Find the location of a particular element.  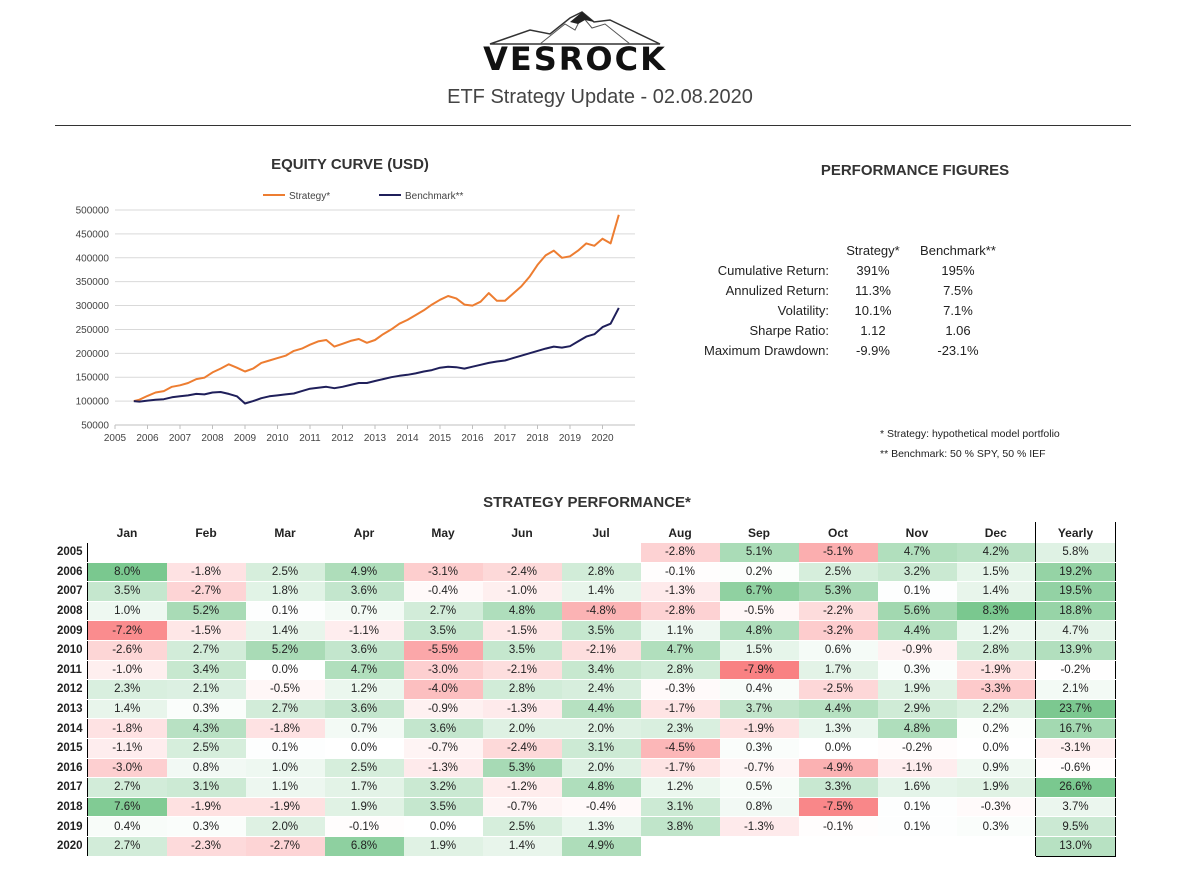

y-tick-label: 100000 is located at coordinates (93, 402).